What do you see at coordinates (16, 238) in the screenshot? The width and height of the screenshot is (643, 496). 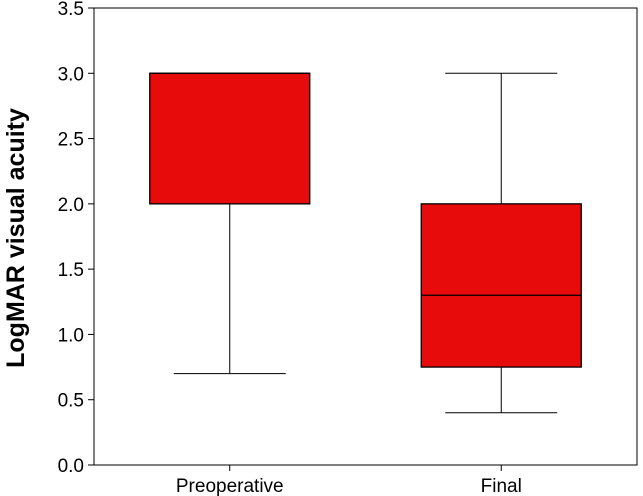 I see `y-axis-title: LogMAR visual acuity` at bounding box center [16, 238].